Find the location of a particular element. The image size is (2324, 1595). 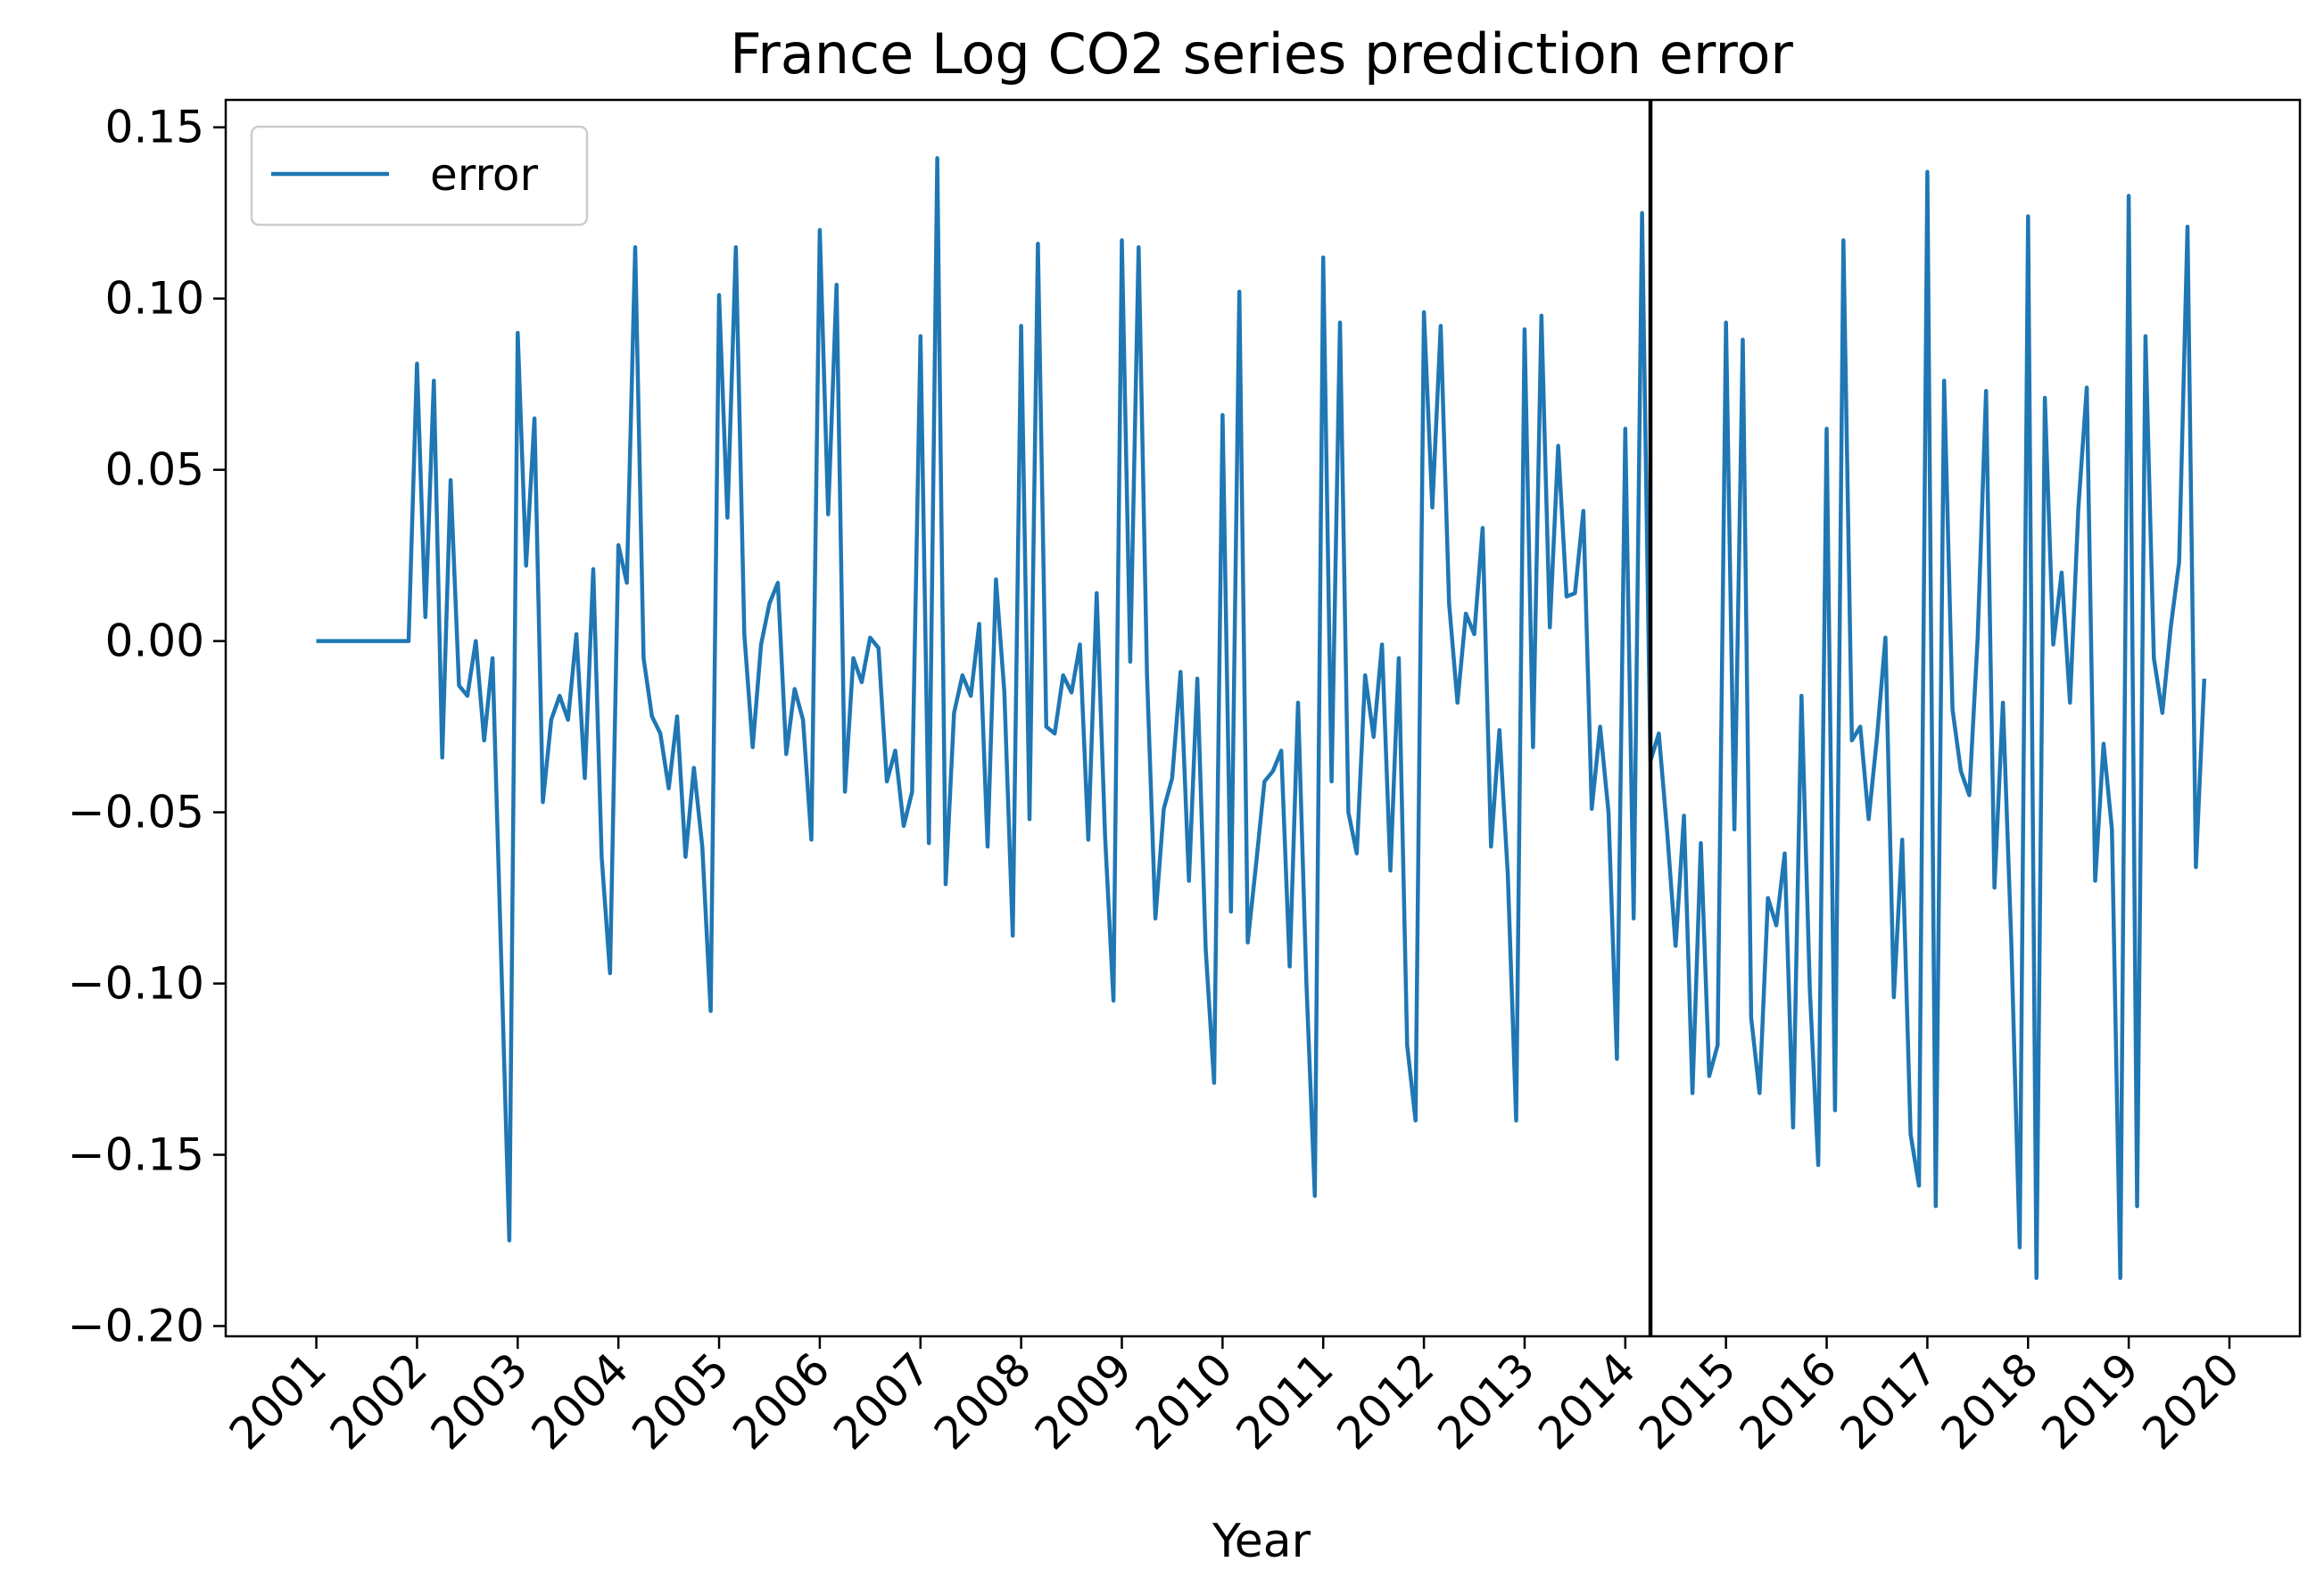

y-tick-label: 0.10 is located at coordinates (155, 299).